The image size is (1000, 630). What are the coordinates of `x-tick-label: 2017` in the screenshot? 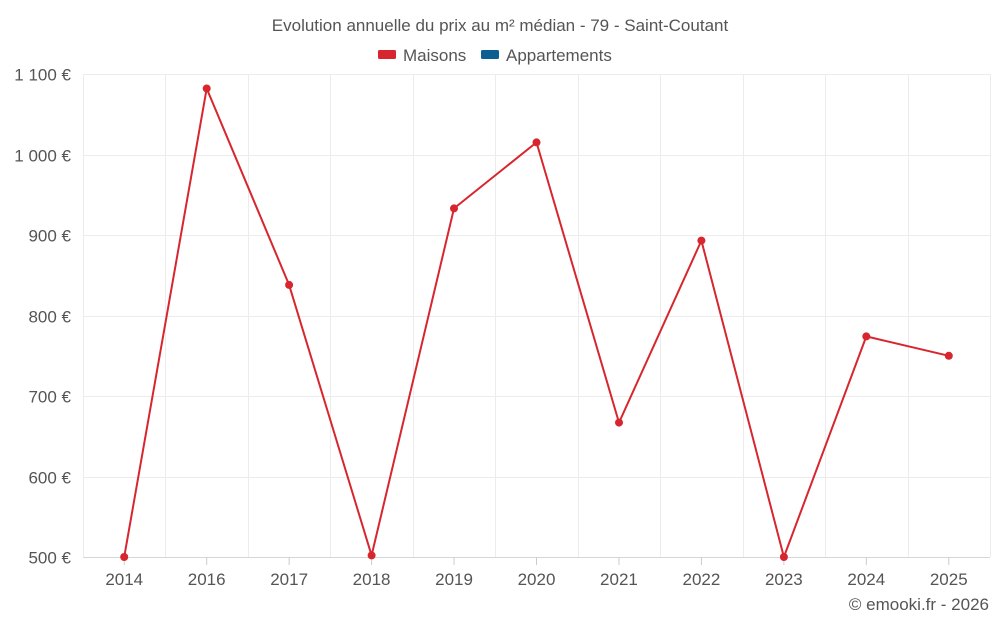 It's located at (289, 579).